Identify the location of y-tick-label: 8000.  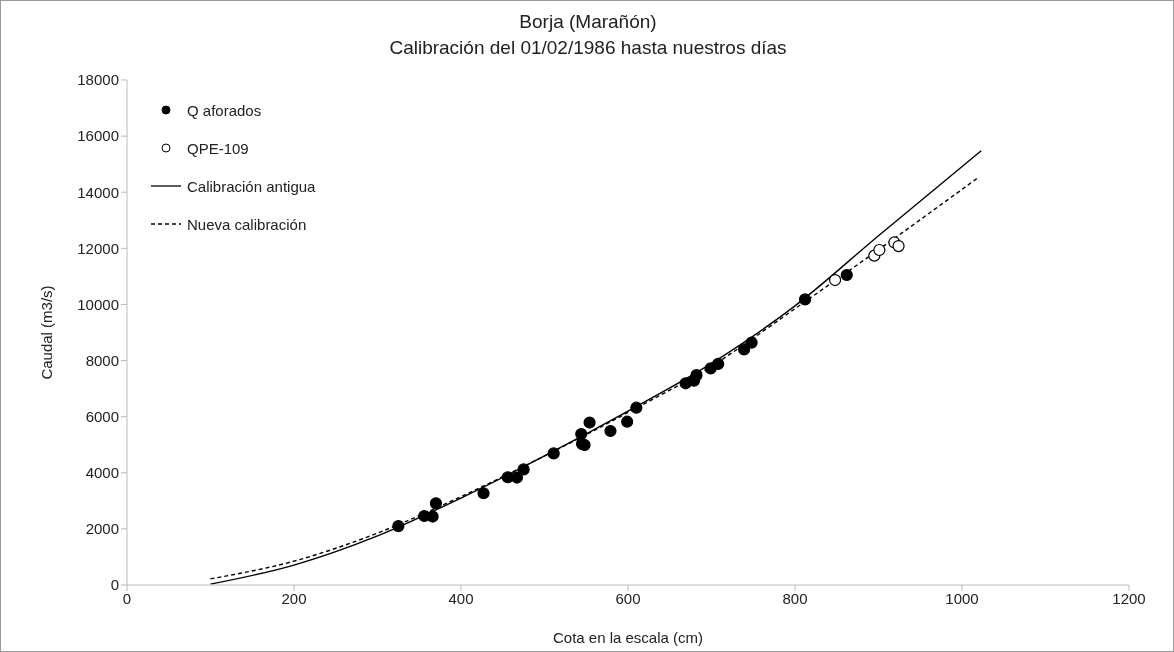
(102, 360).